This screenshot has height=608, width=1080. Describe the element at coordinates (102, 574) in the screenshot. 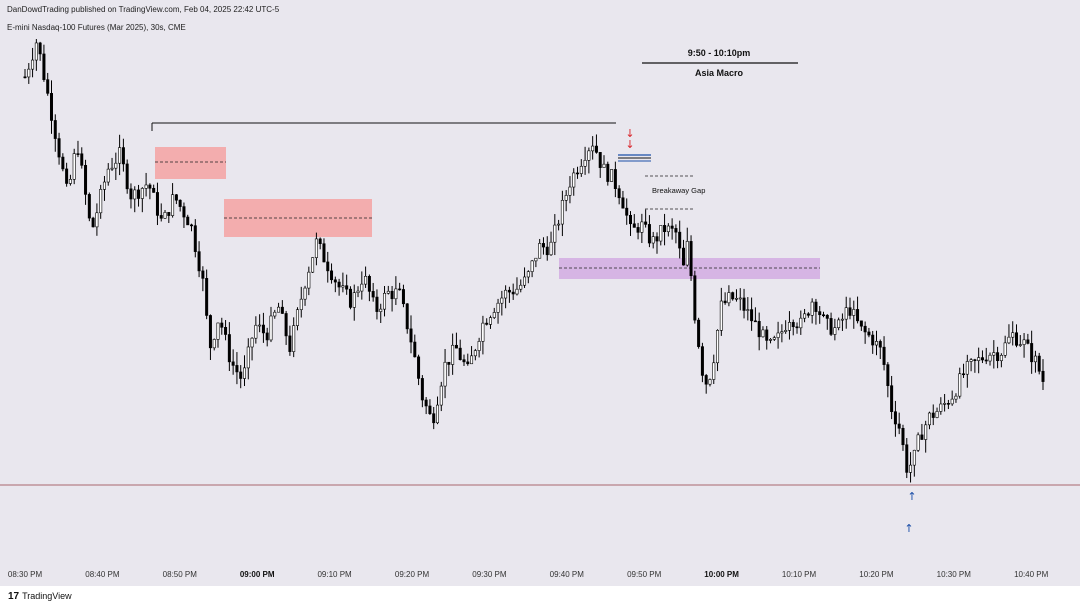

I see `time-tick-label: 08:40 PM` at that location.